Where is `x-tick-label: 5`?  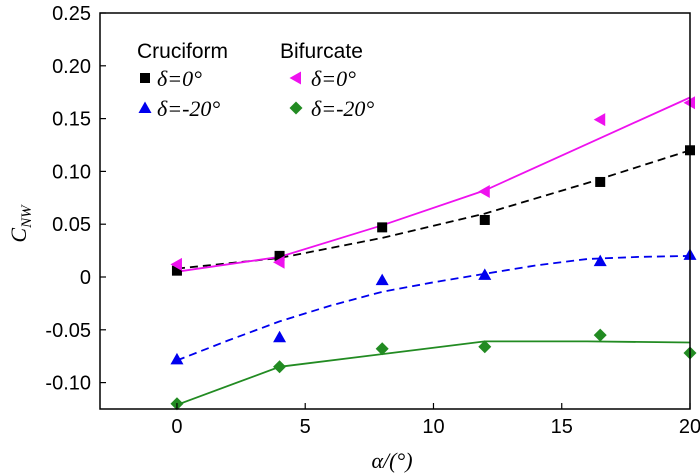 x-tick-label: 5 is located at coordinates (305, 427).